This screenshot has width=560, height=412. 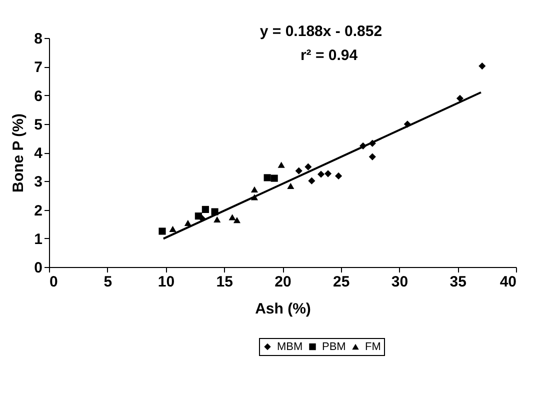 I want to click on y-tick-label: 4, so click(x=39, y=153).